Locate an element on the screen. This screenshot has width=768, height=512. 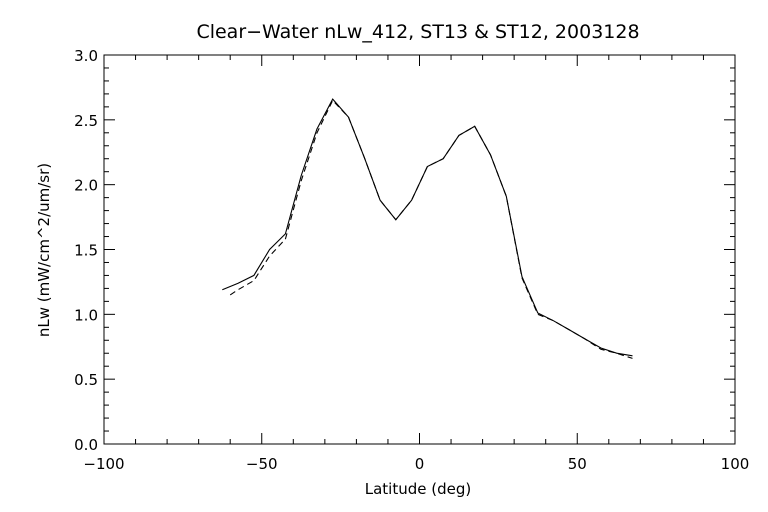
y-tick-label: 1.5 is located at coordinates (86, 251).